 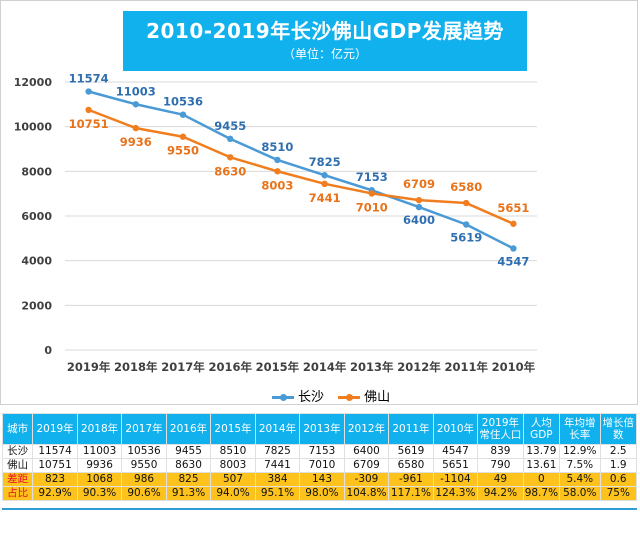 I want to click on x-tick-label: 2011年, so click(x=466, y=367).